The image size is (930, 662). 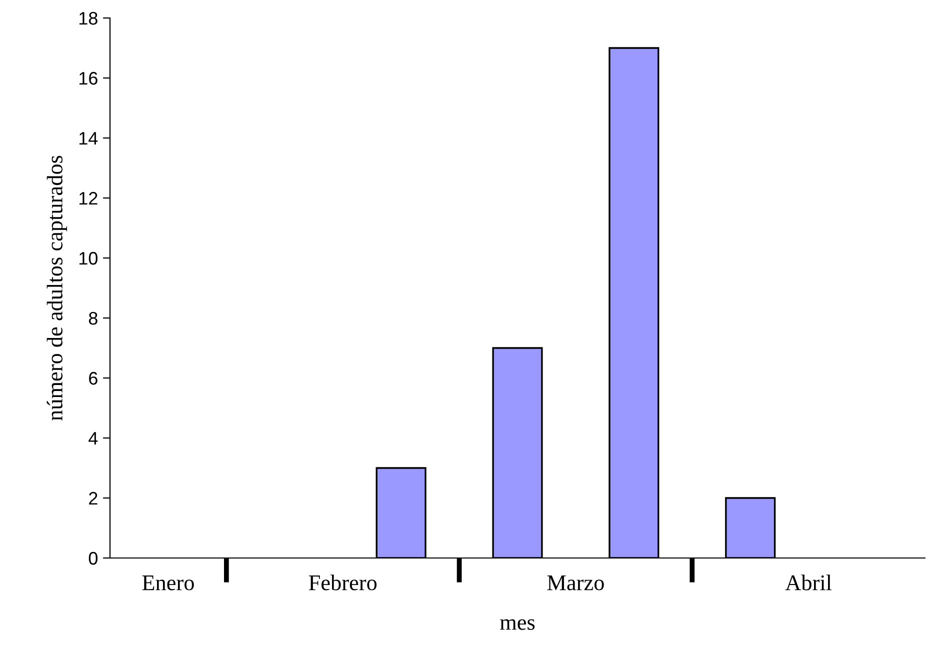 I want to click on y-tick-label: 6, so click(x=93, y=378).